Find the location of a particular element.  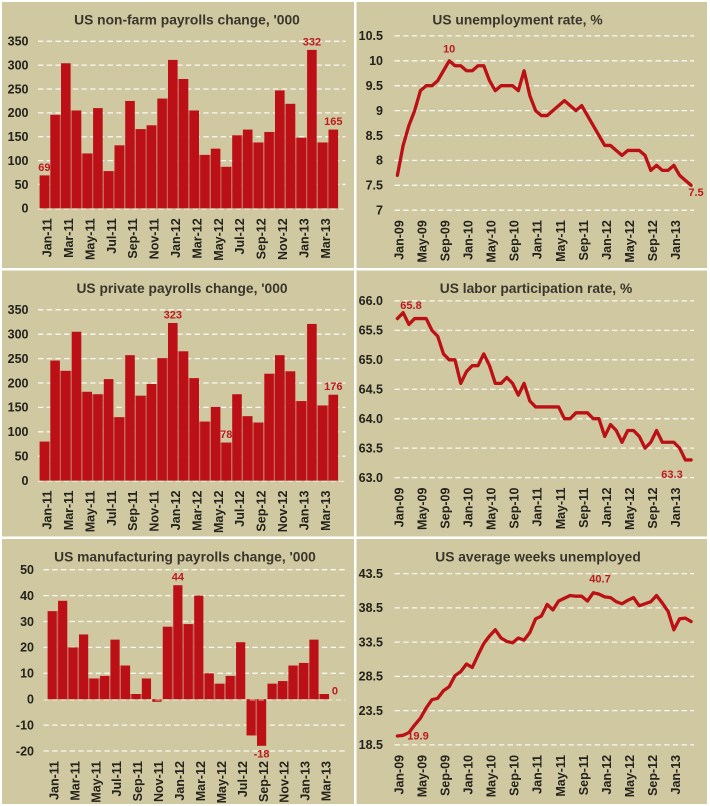

svg-text: 9 is located at coordinates (379, 111).